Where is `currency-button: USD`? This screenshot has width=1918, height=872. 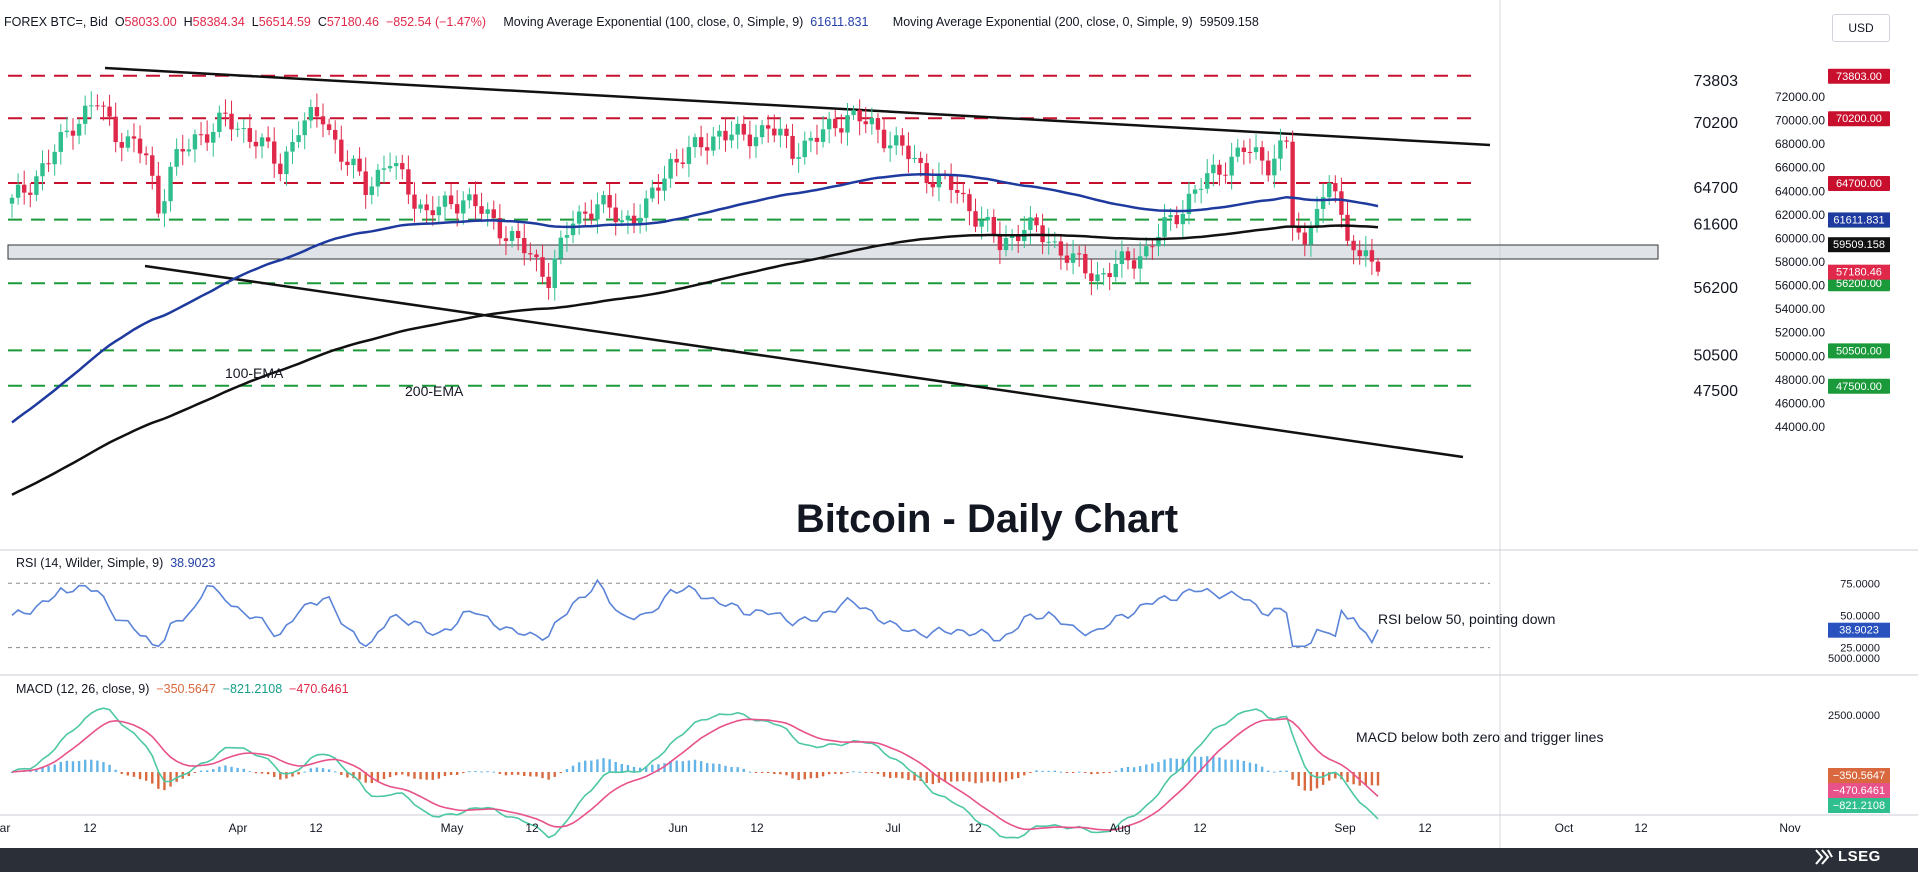
currency-button: USD is located at coordinates (1861, 28).